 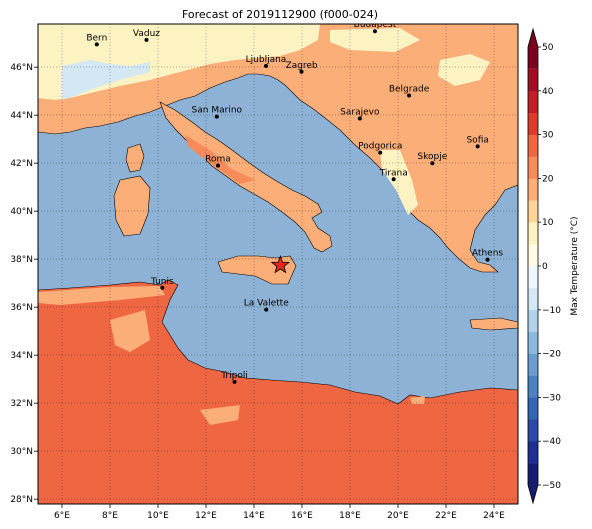 I want to click on colorbar: 50 40 30 20 10 0 −10 −20 −30 −40 −50, so click(x=544, y=266).